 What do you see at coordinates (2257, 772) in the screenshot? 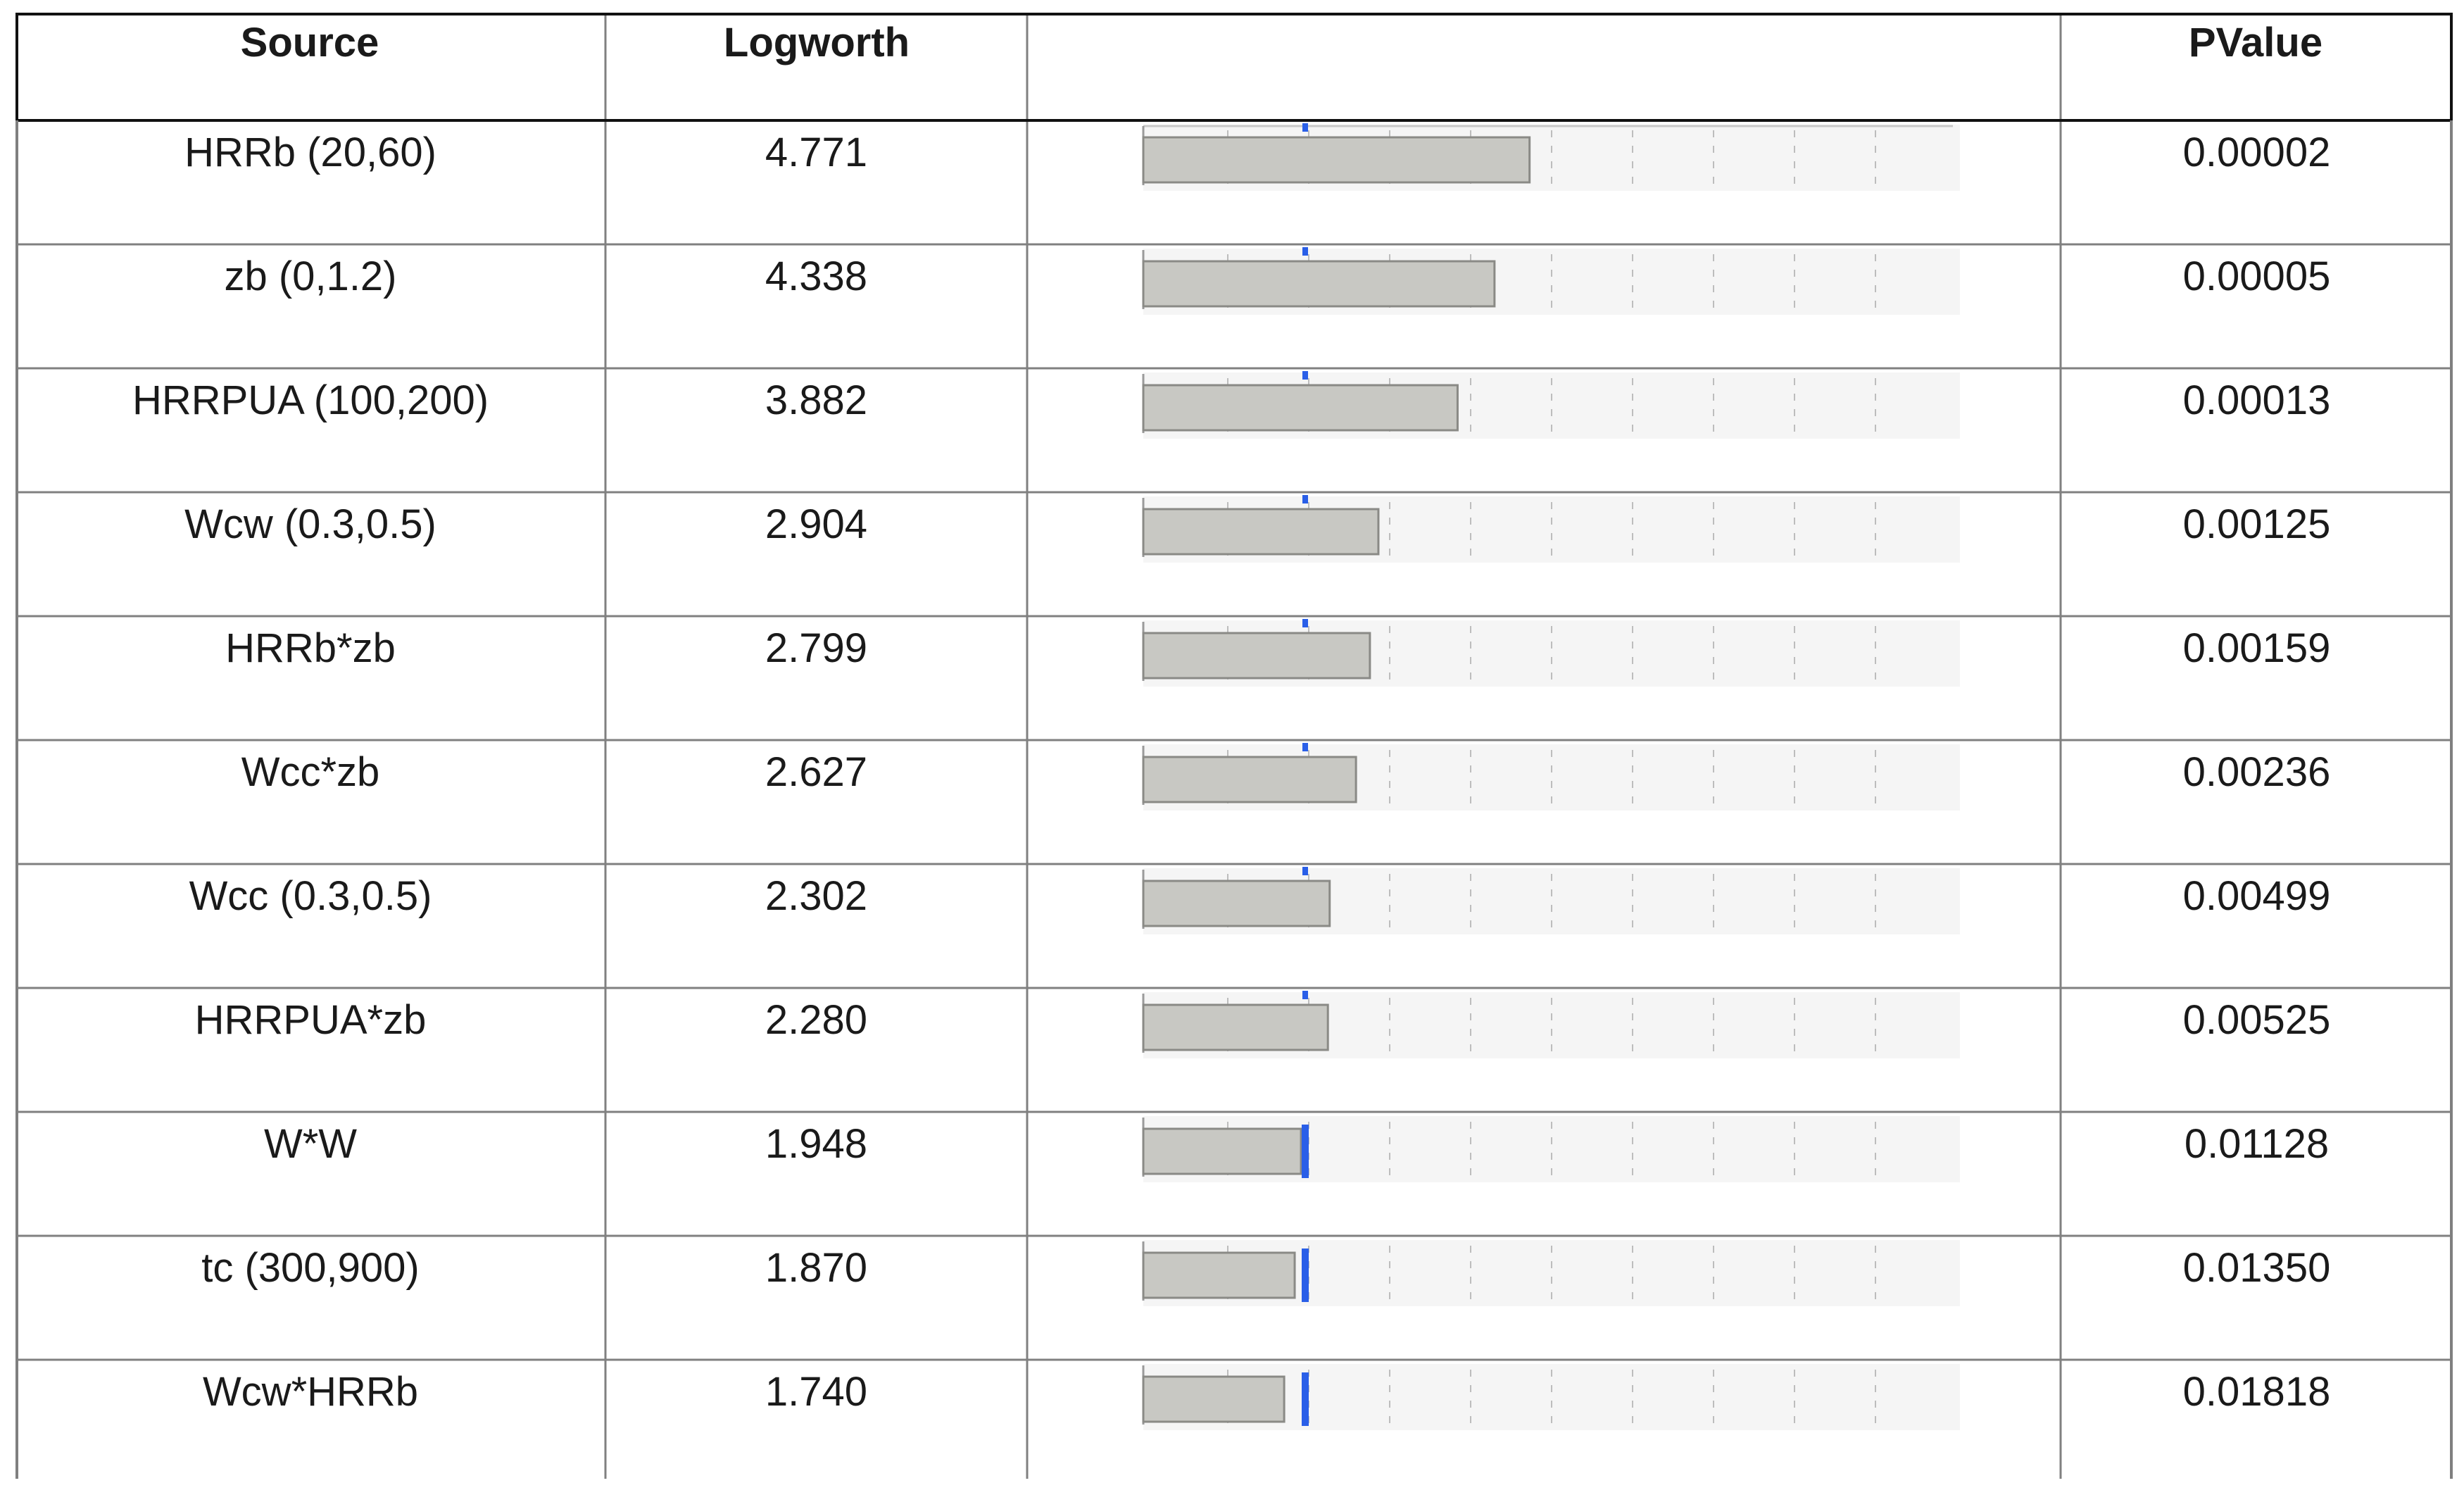
I see `pvalue-value: 0.00236` at bounding box center [2257, 772].